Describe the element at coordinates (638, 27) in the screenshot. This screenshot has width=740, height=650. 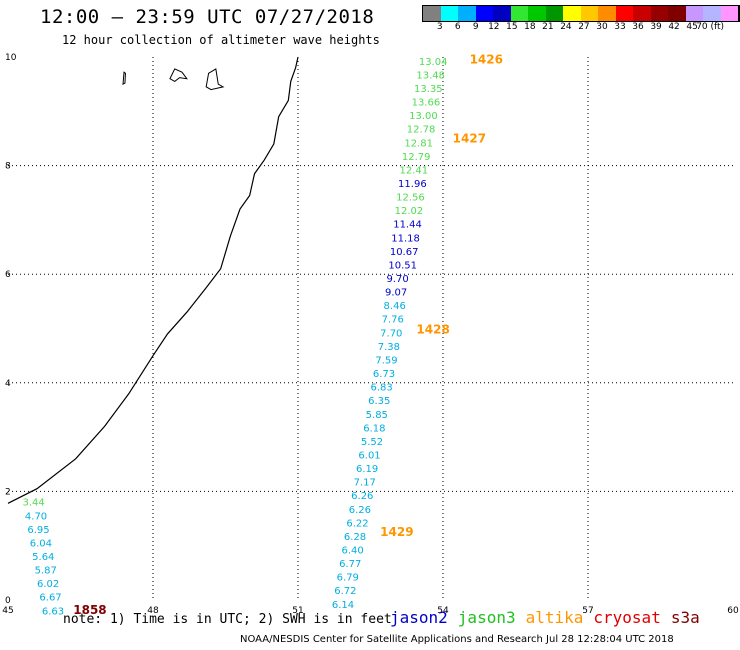
I see `color-scale-label: 36` at that location.